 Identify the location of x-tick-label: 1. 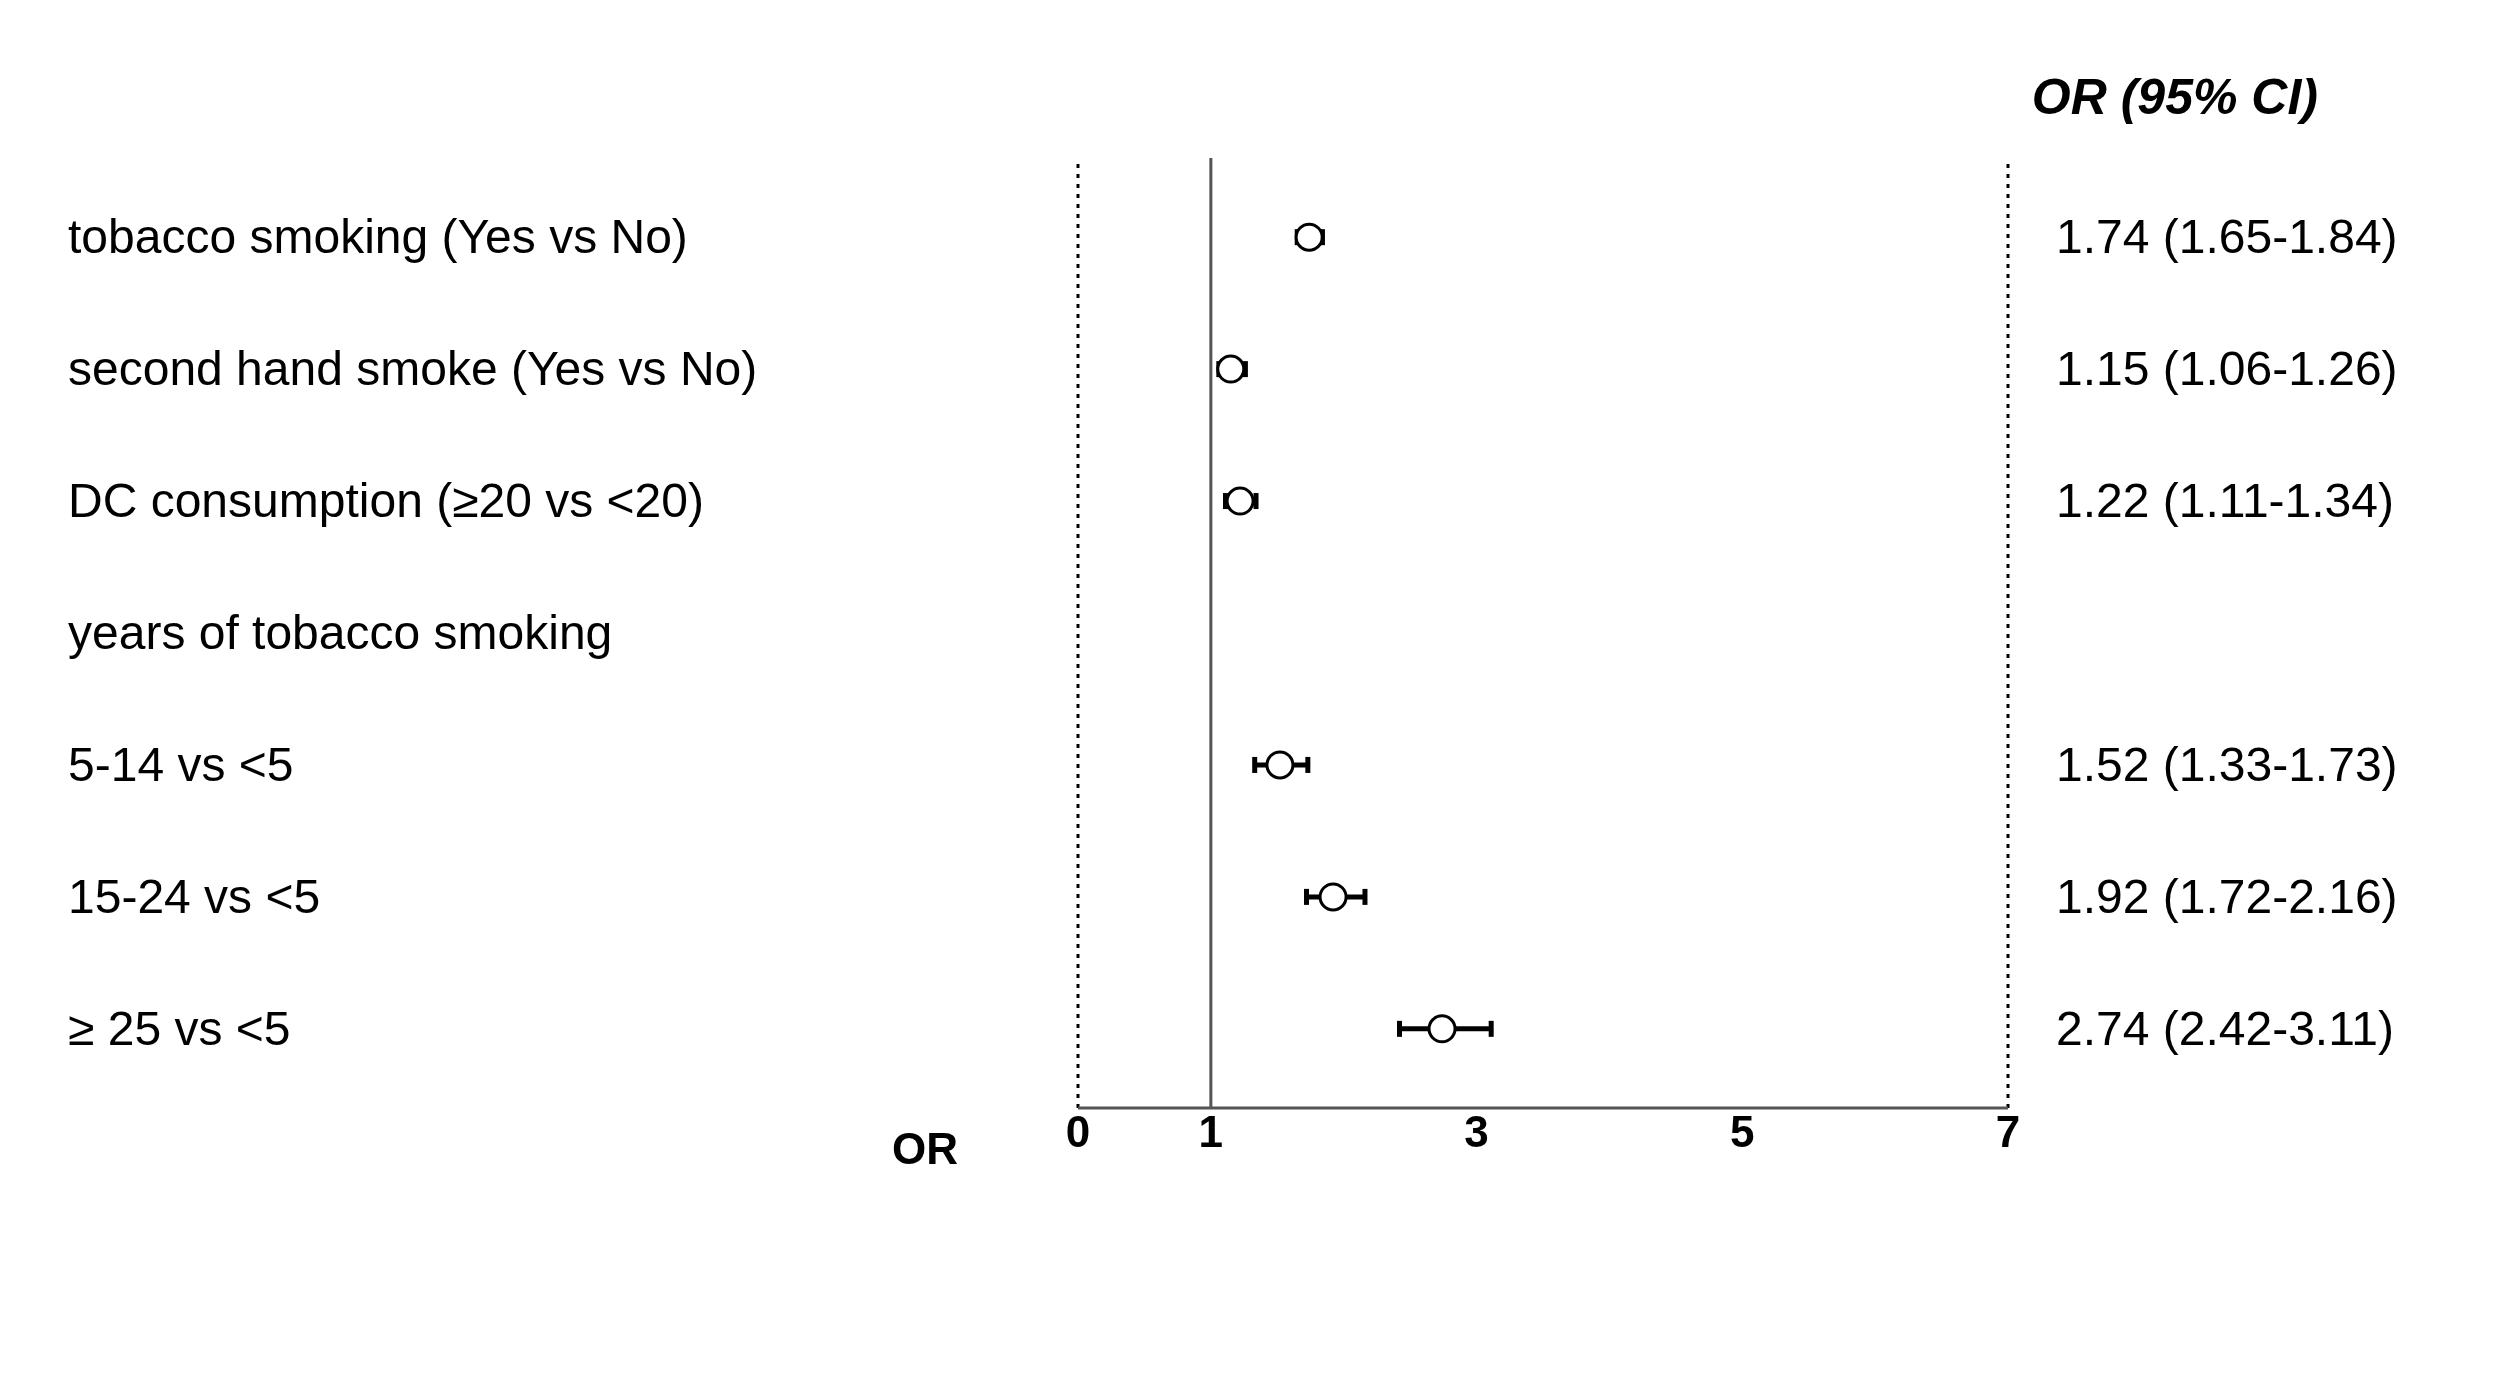
(1211, 1132).